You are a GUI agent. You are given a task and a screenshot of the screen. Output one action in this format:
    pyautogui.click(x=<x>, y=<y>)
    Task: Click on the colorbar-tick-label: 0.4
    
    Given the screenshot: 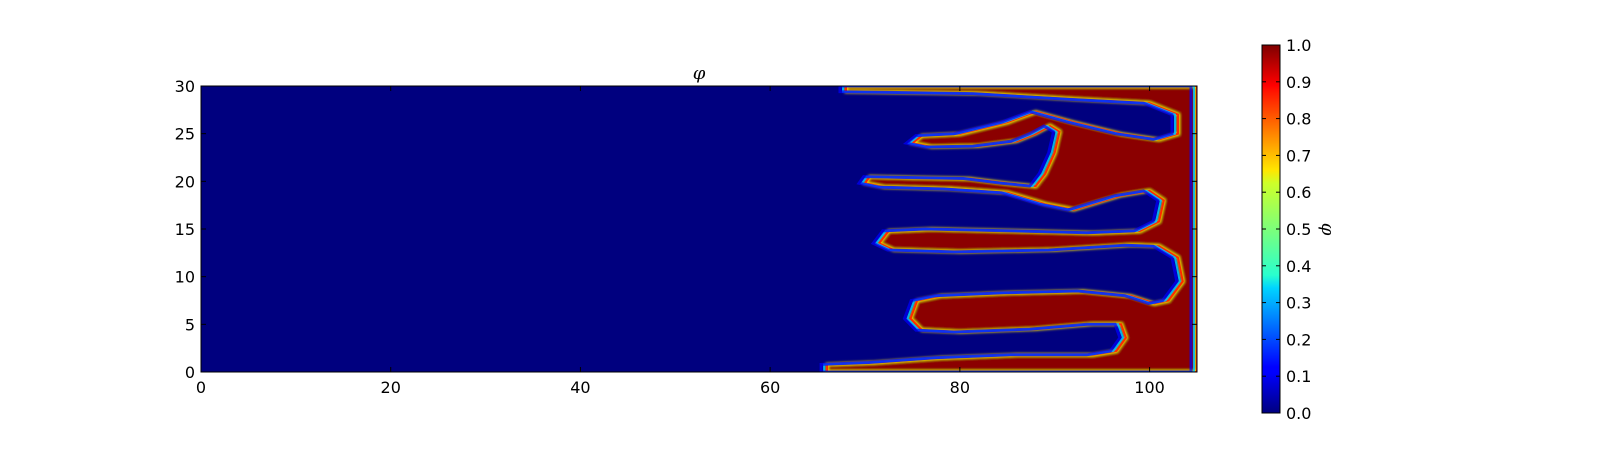 What is the action you would take?
    pyautogui.click(x=1298, y=266)
    